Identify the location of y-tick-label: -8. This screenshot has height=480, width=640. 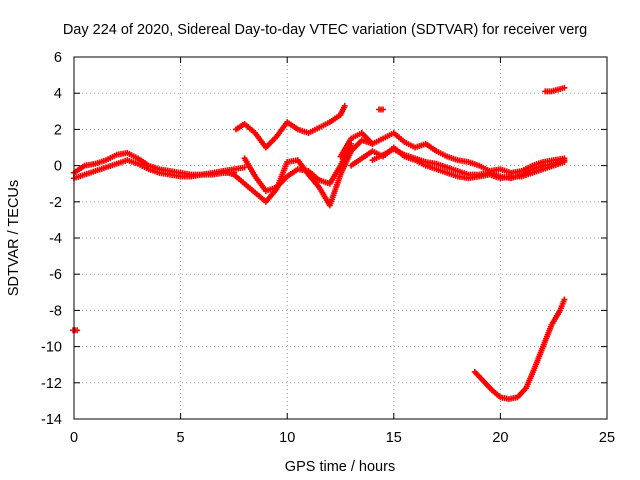
(55, 311).